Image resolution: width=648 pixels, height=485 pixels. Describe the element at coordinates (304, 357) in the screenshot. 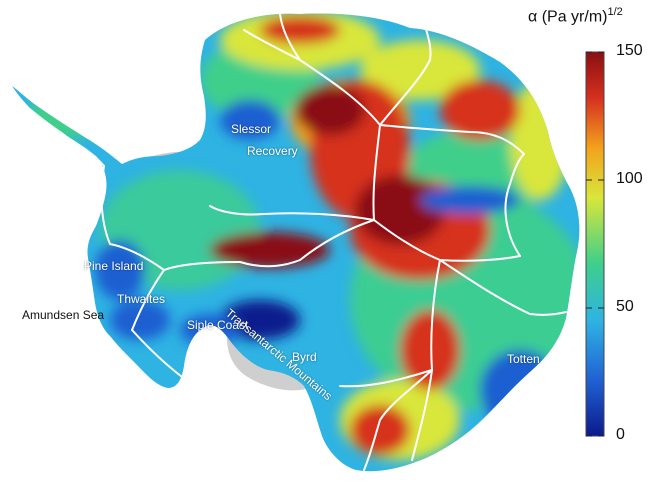

I see `label-byrd: Byrd` at that location.